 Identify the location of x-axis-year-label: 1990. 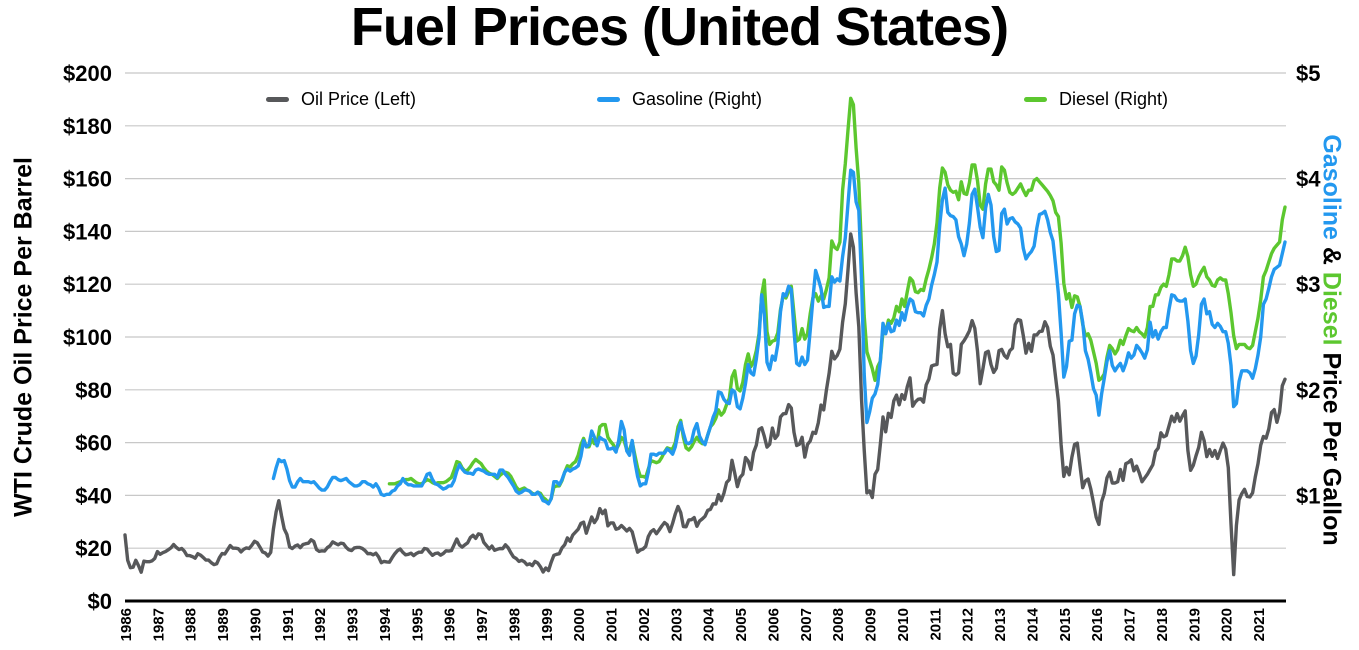
(255, 624).